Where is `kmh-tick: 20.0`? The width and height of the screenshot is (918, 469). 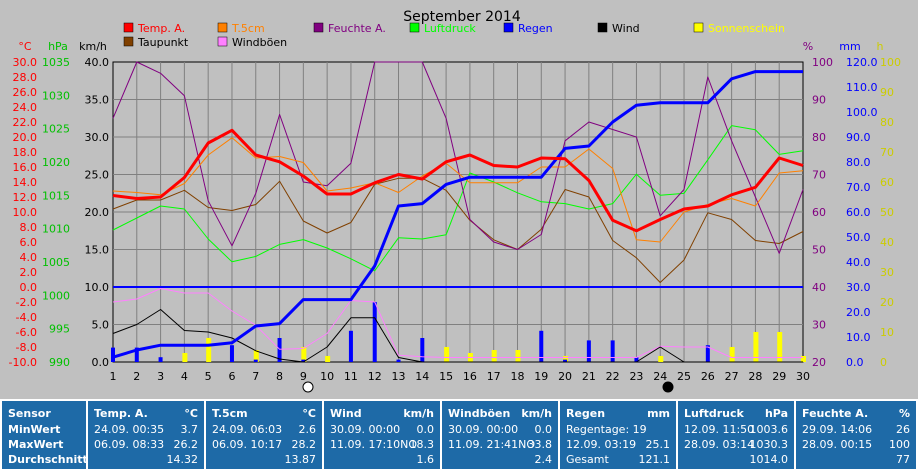 kmh-tick: 20.0 is located at coordinates (97, 212).